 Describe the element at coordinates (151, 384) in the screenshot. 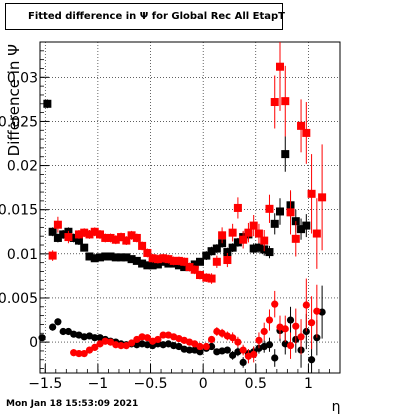

I see `x-tick-label: −0.5` at that location.